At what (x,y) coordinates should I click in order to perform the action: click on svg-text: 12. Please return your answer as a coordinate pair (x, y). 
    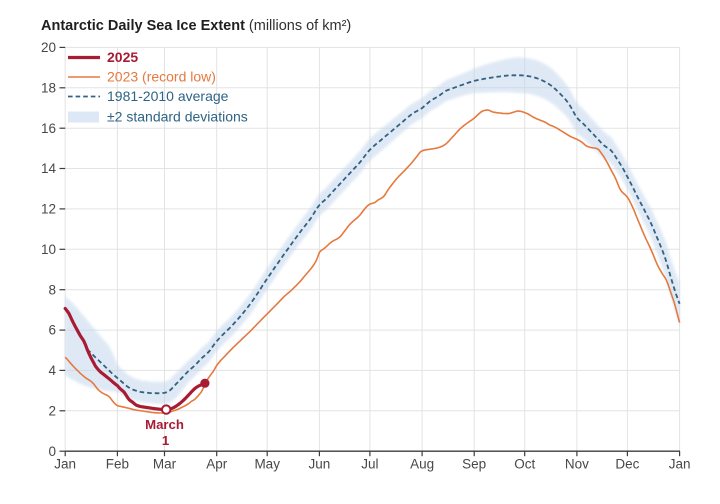
    Looking at the image, I should click on (48, 209).